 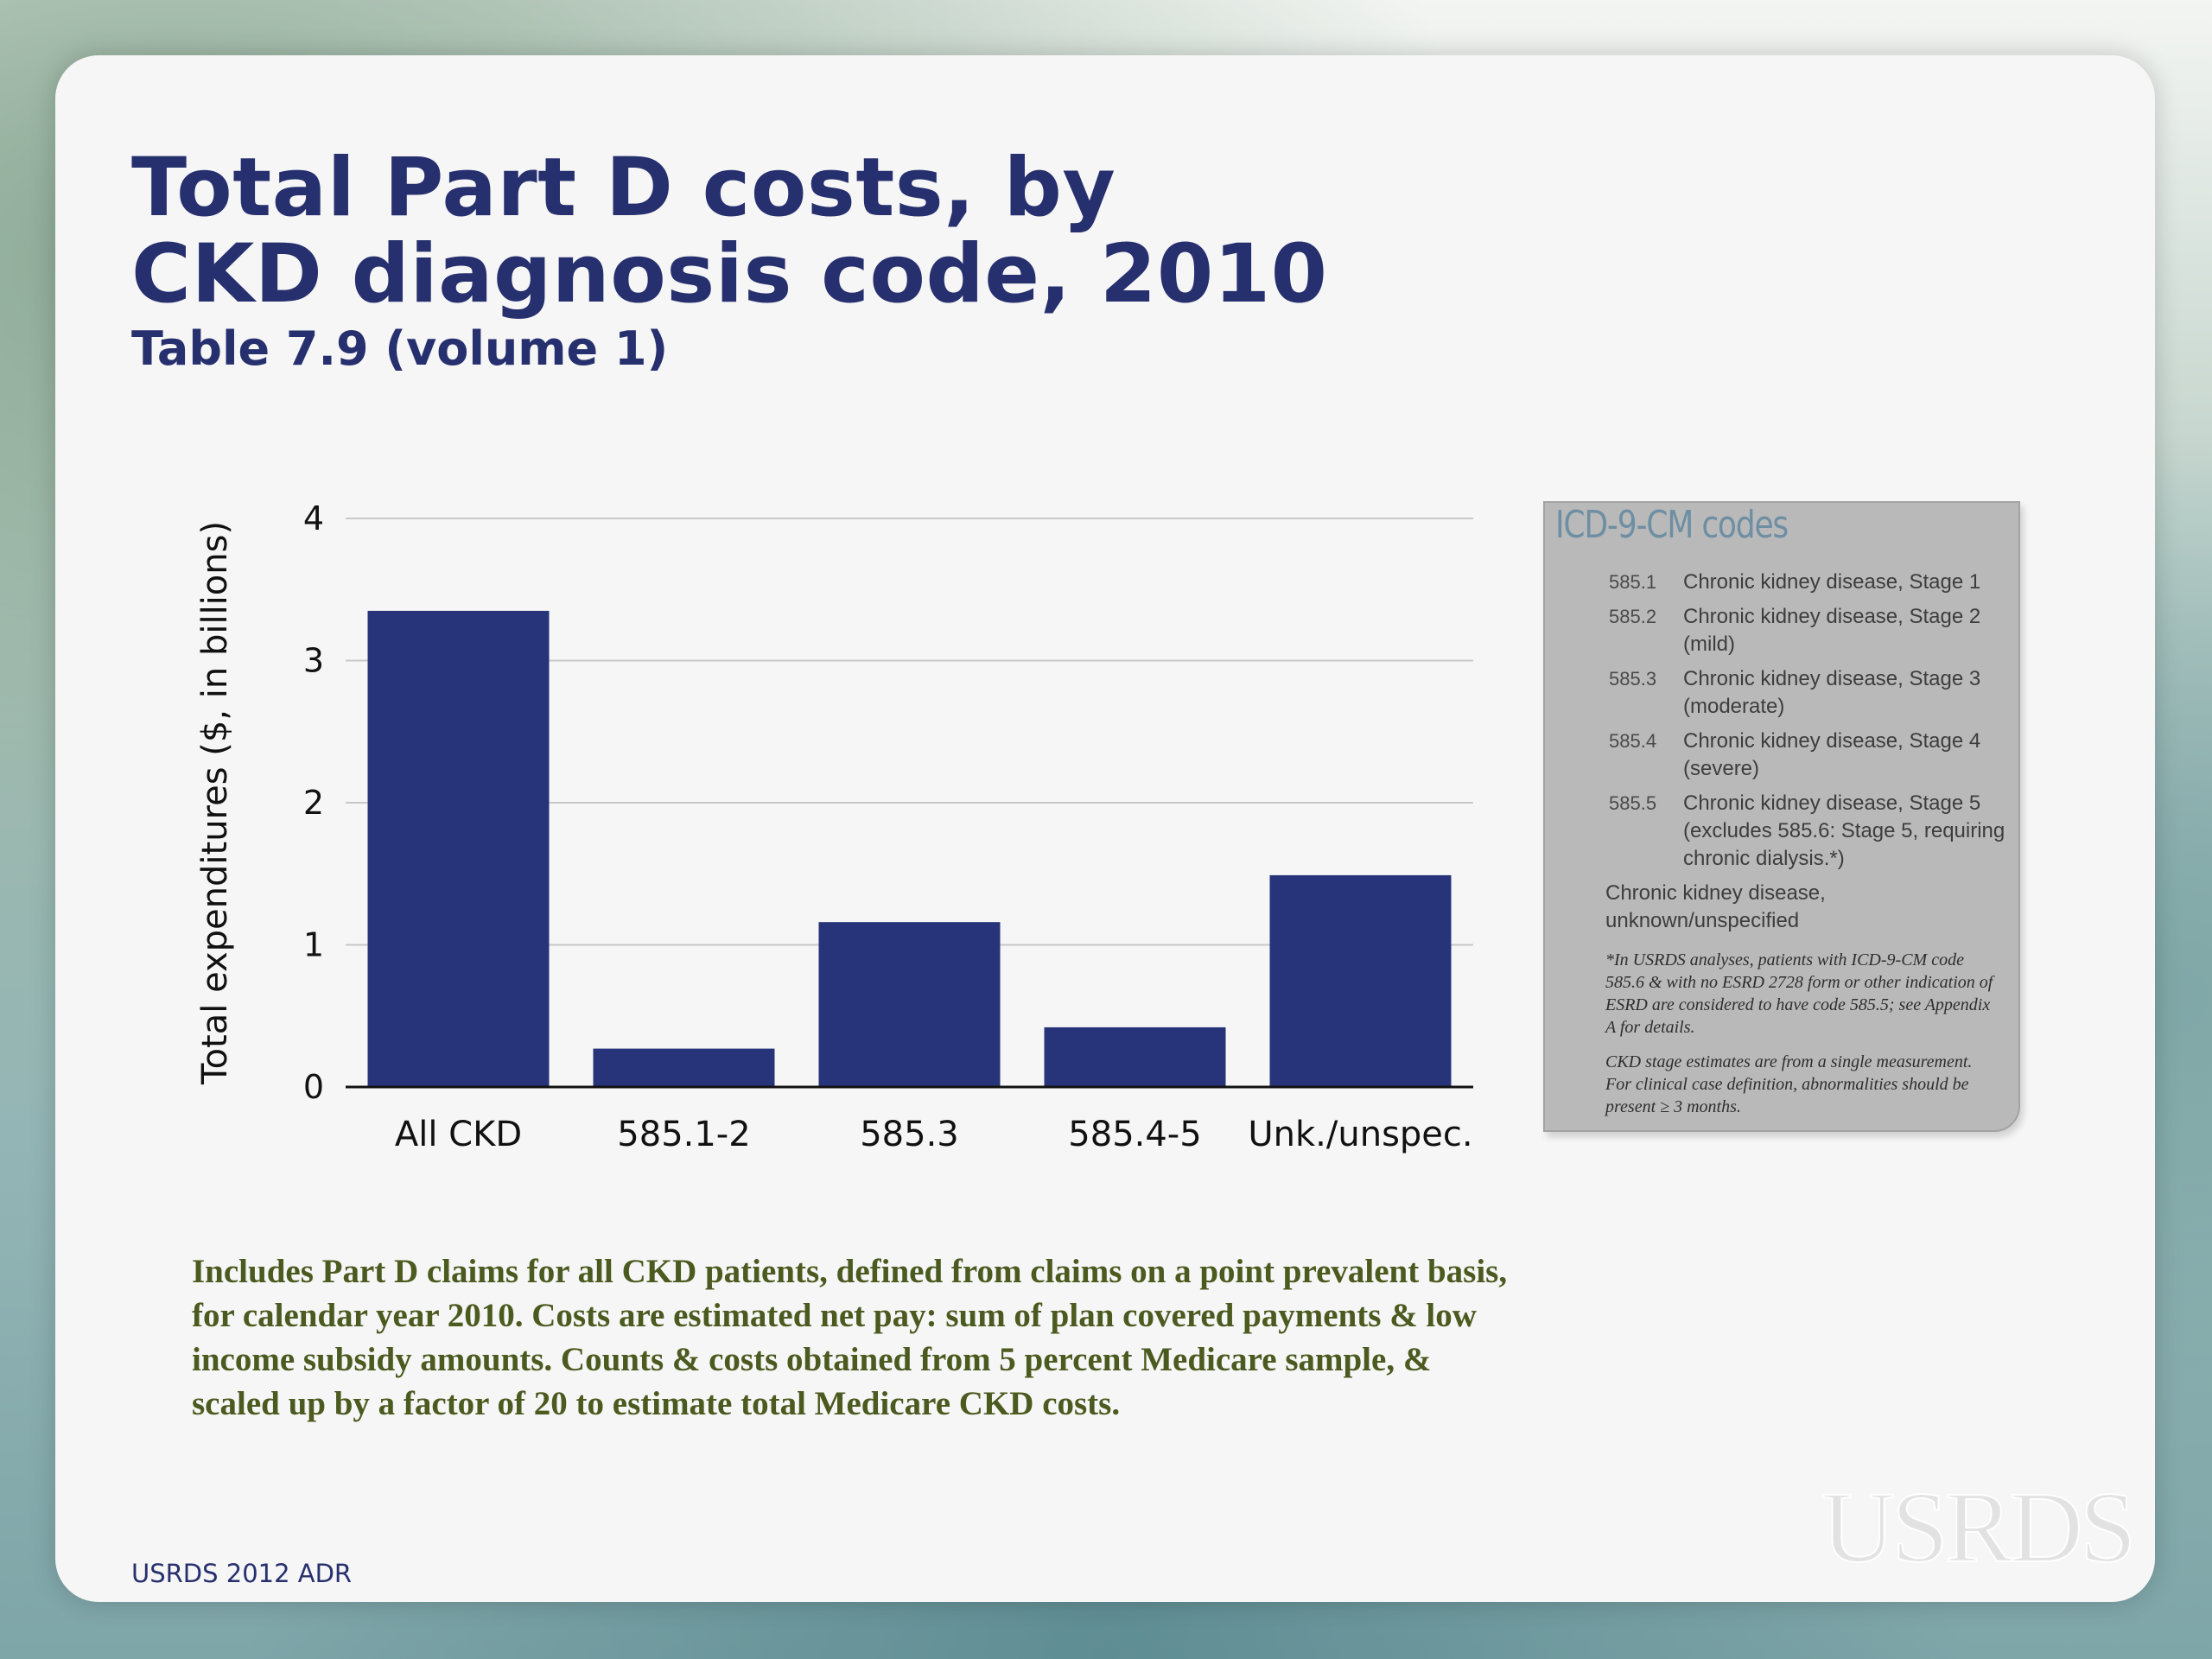 What do you see at coordinates (1633, 741) in the screenshot?
I see `legend-code: 585.4` at bounding box center [1633, 741].